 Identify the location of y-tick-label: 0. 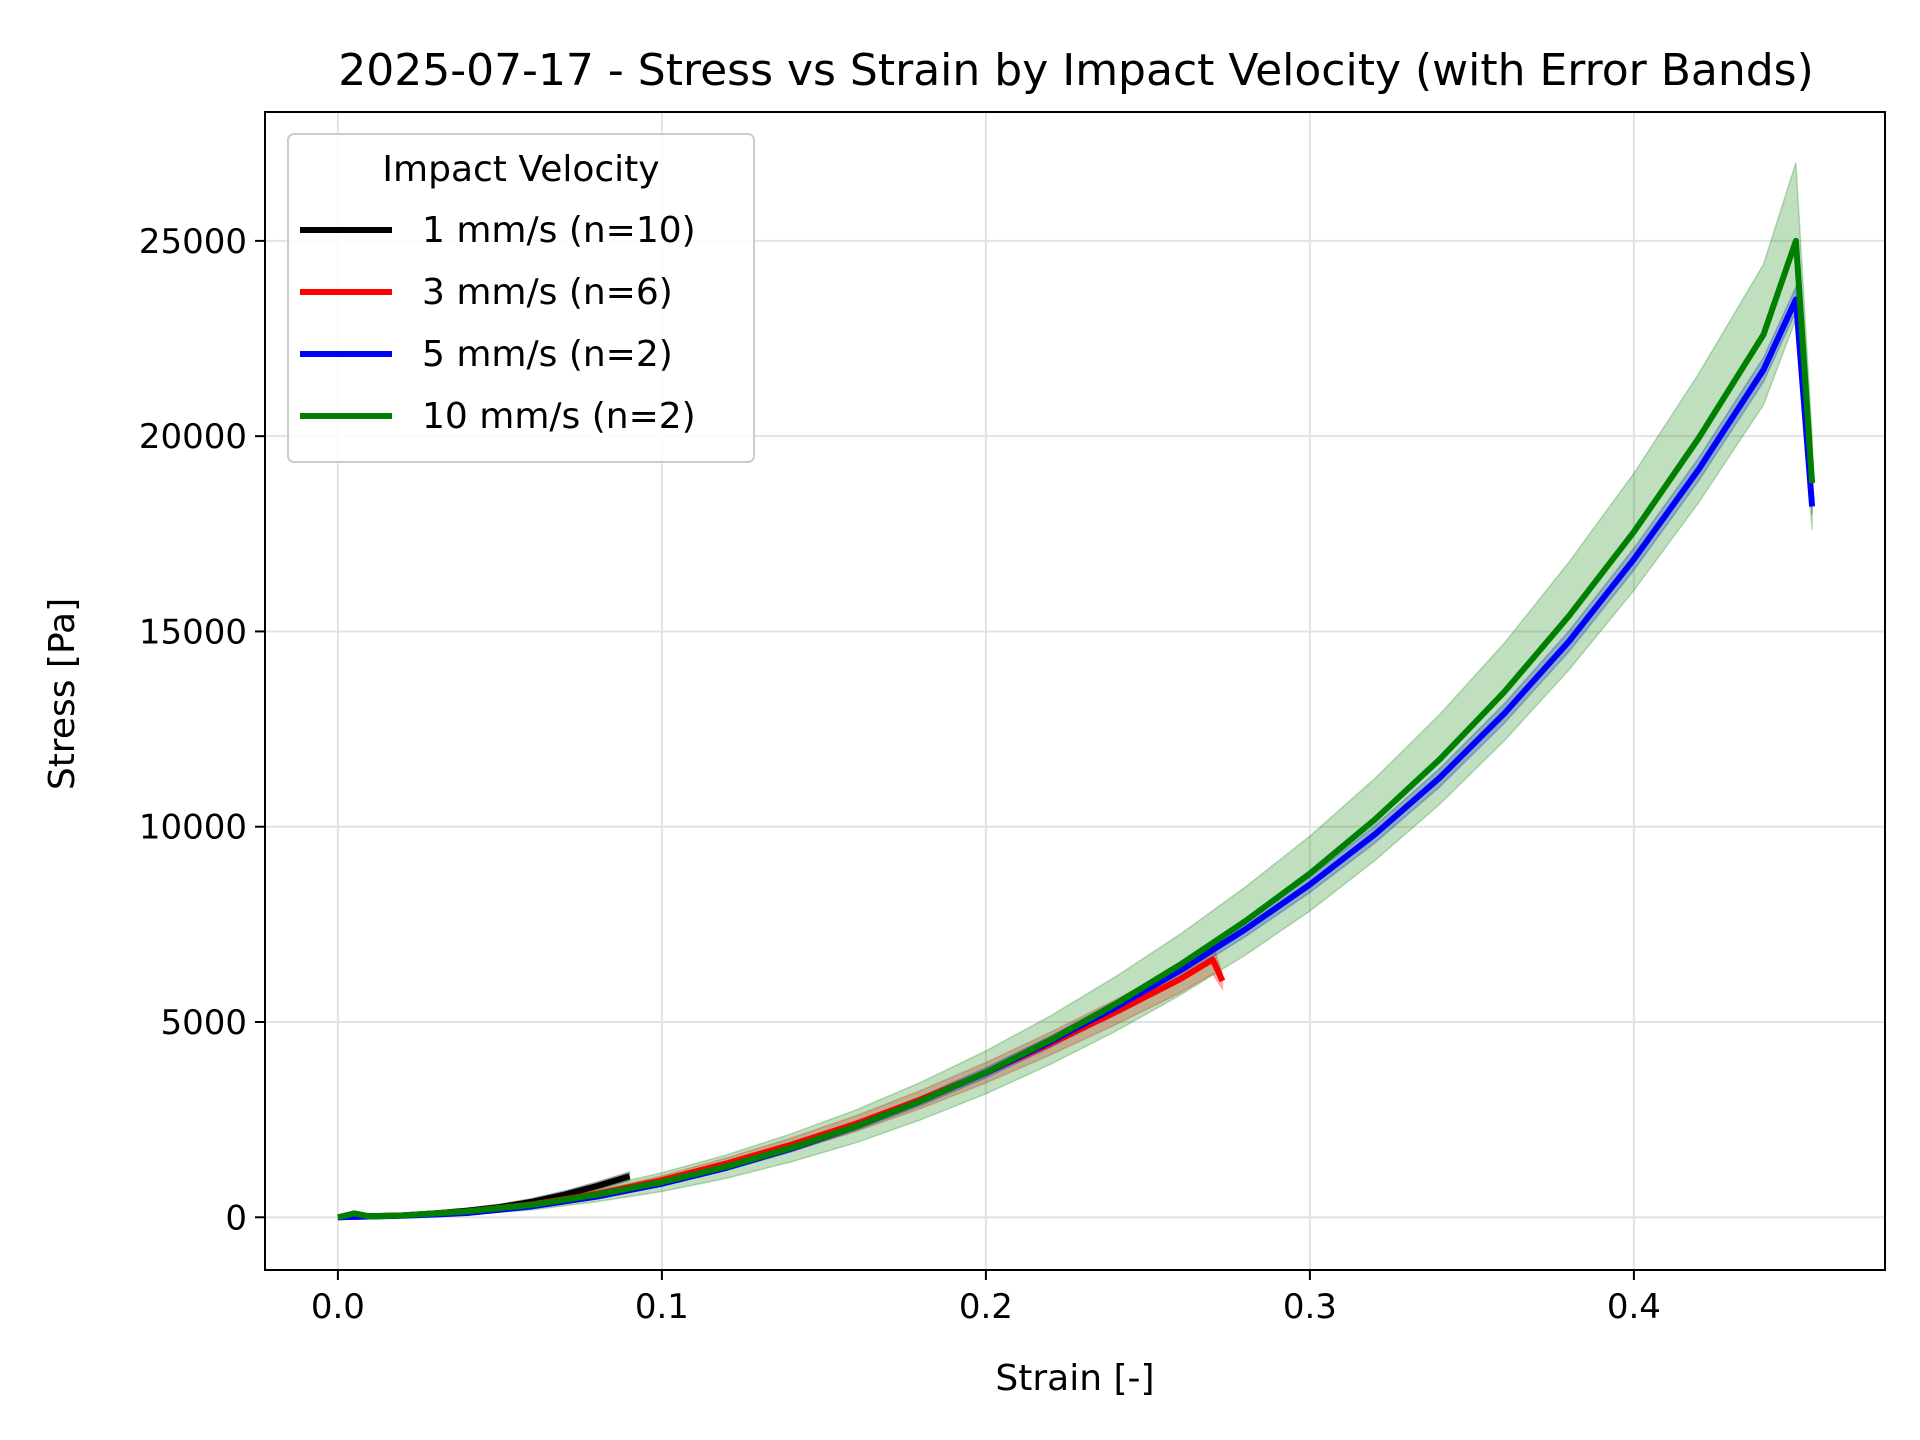
(236, 1218).